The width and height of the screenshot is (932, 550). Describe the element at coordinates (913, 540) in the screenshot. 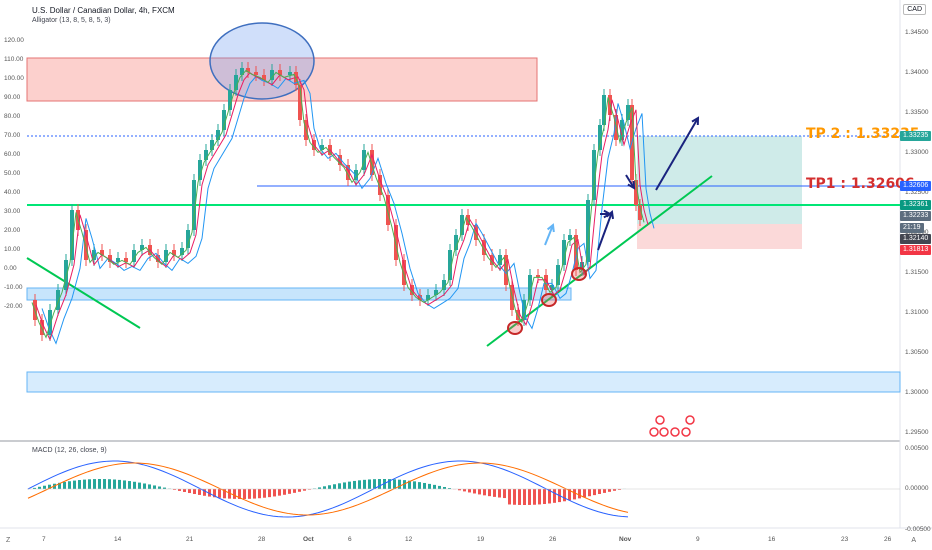

I see `auto-scale-corner: A` at that location.